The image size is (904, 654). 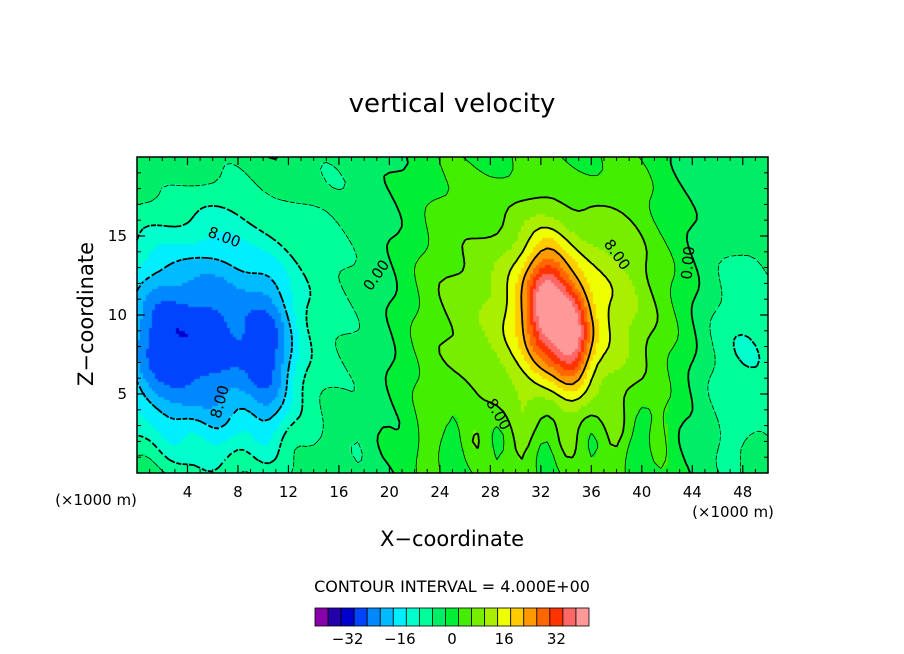 I want to click on x-tick-label: 40, so click(x=641, y=492).